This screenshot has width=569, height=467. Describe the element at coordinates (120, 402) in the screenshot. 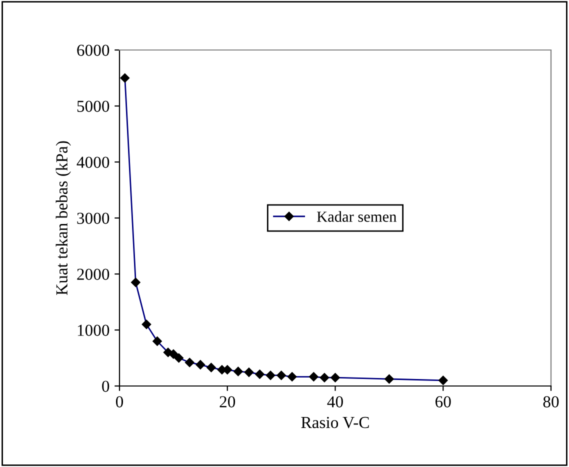

I see `x-tick-label: 0` at that location.